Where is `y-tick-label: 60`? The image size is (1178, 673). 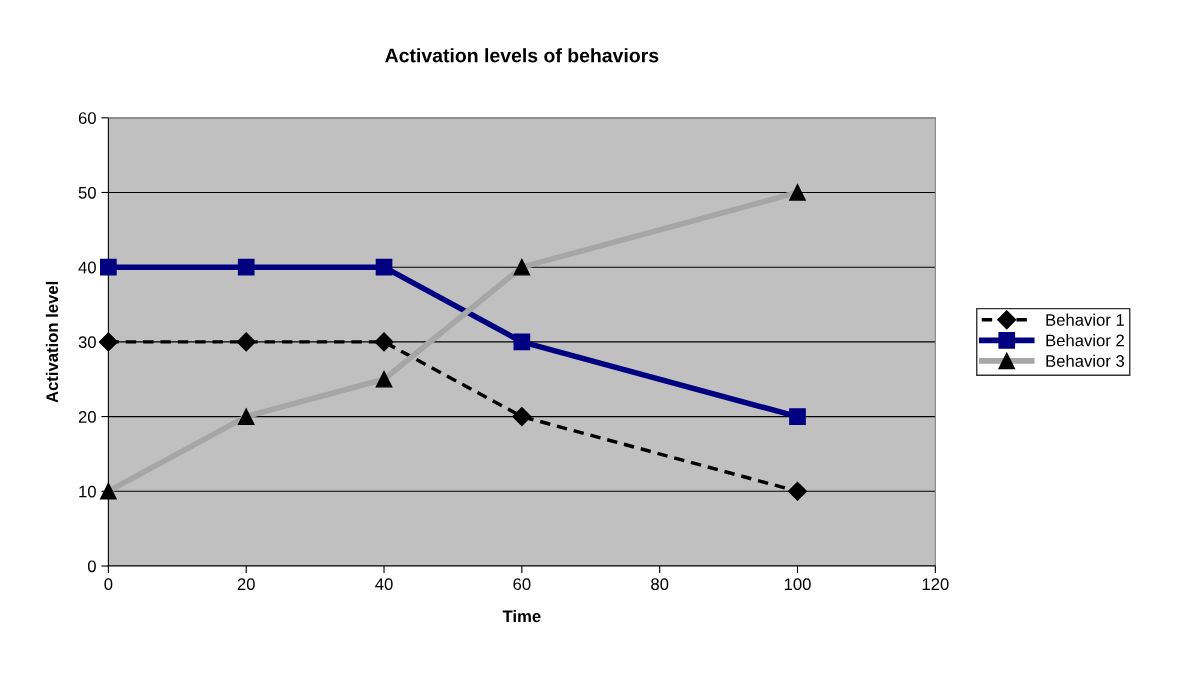 y-tick-label: 60 is located at coordinates (87, 118).